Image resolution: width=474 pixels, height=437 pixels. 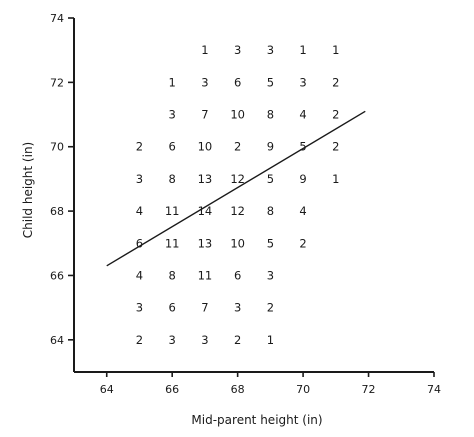 I want to click on x-tick-label: 64, so click(x=107, y=389).